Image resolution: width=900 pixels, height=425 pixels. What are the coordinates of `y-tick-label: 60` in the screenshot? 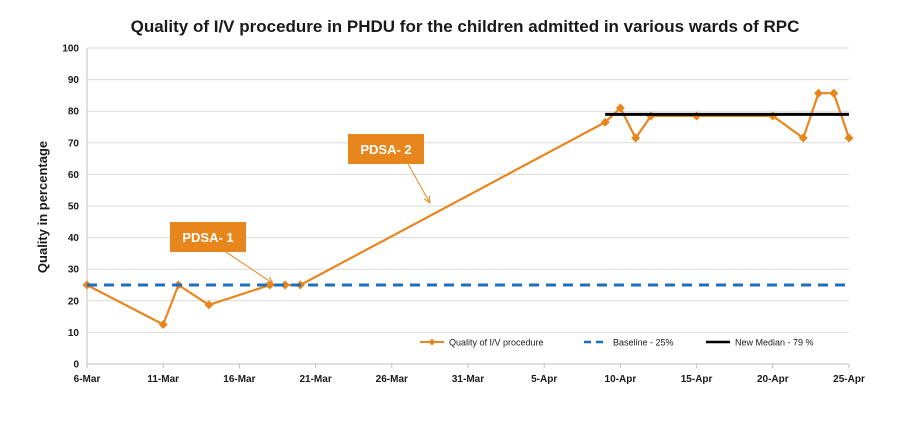 It's located at (74, 175).